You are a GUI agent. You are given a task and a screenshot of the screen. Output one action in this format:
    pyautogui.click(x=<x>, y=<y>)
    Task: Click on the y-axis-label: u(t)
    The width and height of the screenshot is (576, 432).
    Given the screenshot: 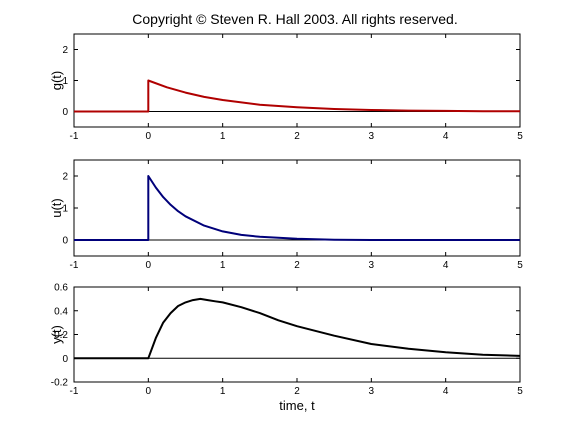 What is the action you would take?
    pyautogui.click(x=56, y=208)
    